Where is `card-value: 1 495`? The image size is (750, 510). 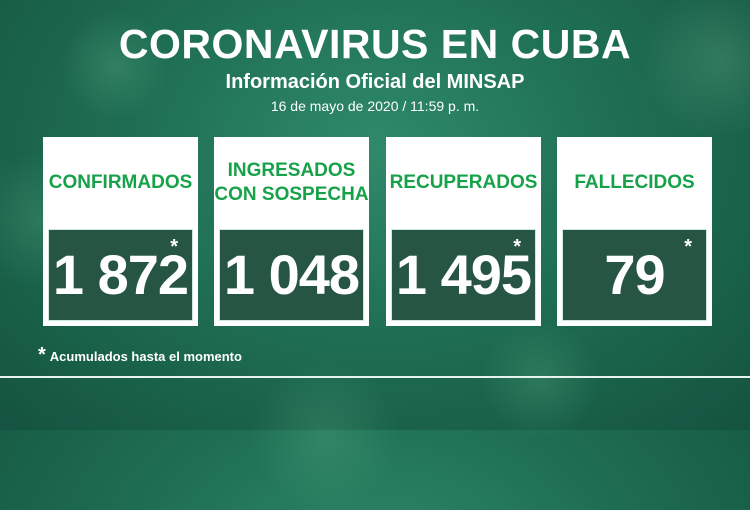 card-value: 1 495 is located at coordinates (463, 274).